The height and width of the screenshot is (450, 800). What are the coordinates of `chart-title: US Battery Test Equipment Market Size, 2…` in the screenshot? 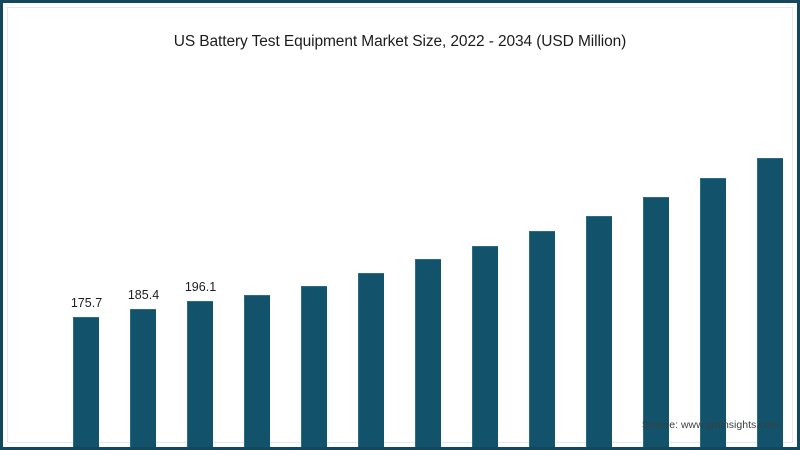 It's located at (400, 41).